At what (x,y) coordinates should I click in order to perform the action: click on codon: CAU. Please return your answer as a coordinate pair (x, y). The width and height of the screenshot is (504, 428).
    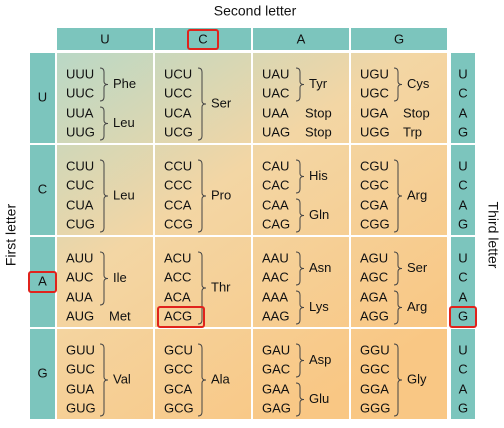
    Looking at the image, I should click on (275, 165).